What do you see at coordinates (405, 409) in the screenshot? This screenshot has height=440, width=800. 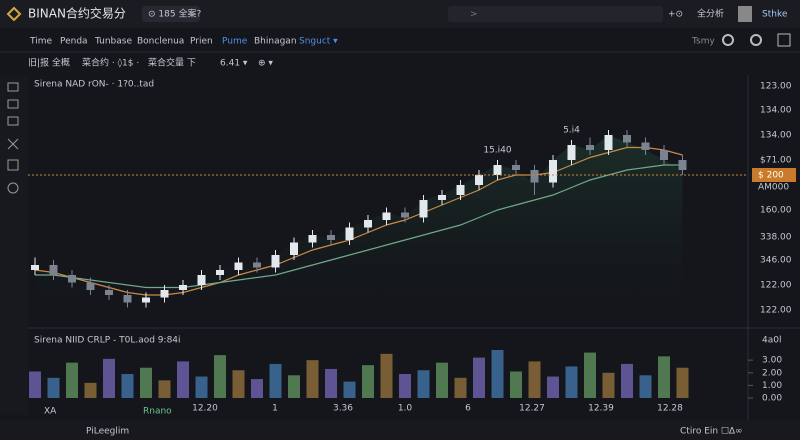 I see `x-label: 1.0` at bounding box center [405, 409].